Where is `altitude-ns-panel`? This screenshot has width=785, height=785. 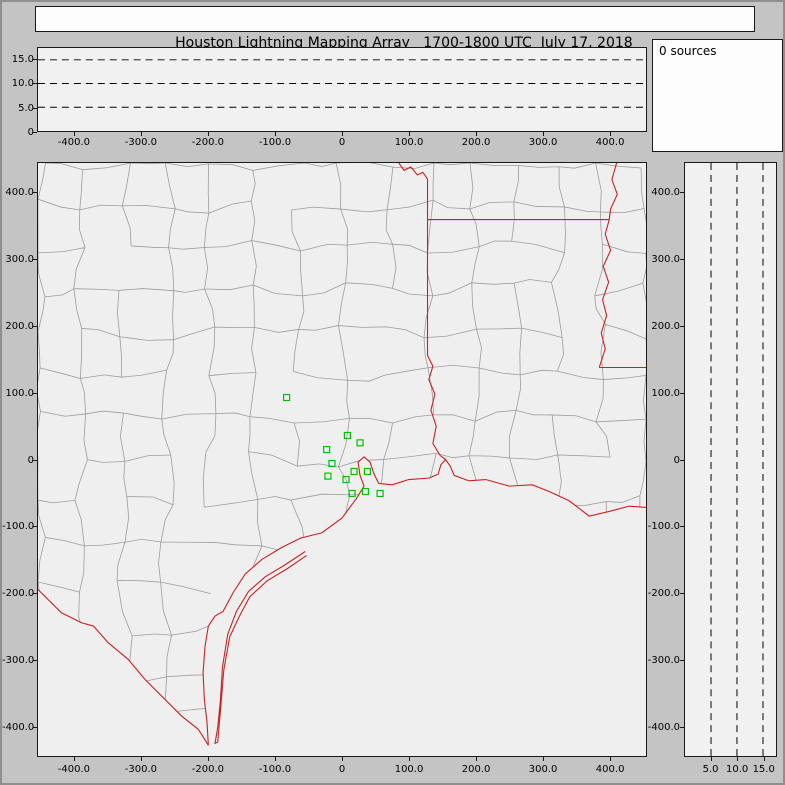
altitude-ns-panel is located at coordinates (730, 459).